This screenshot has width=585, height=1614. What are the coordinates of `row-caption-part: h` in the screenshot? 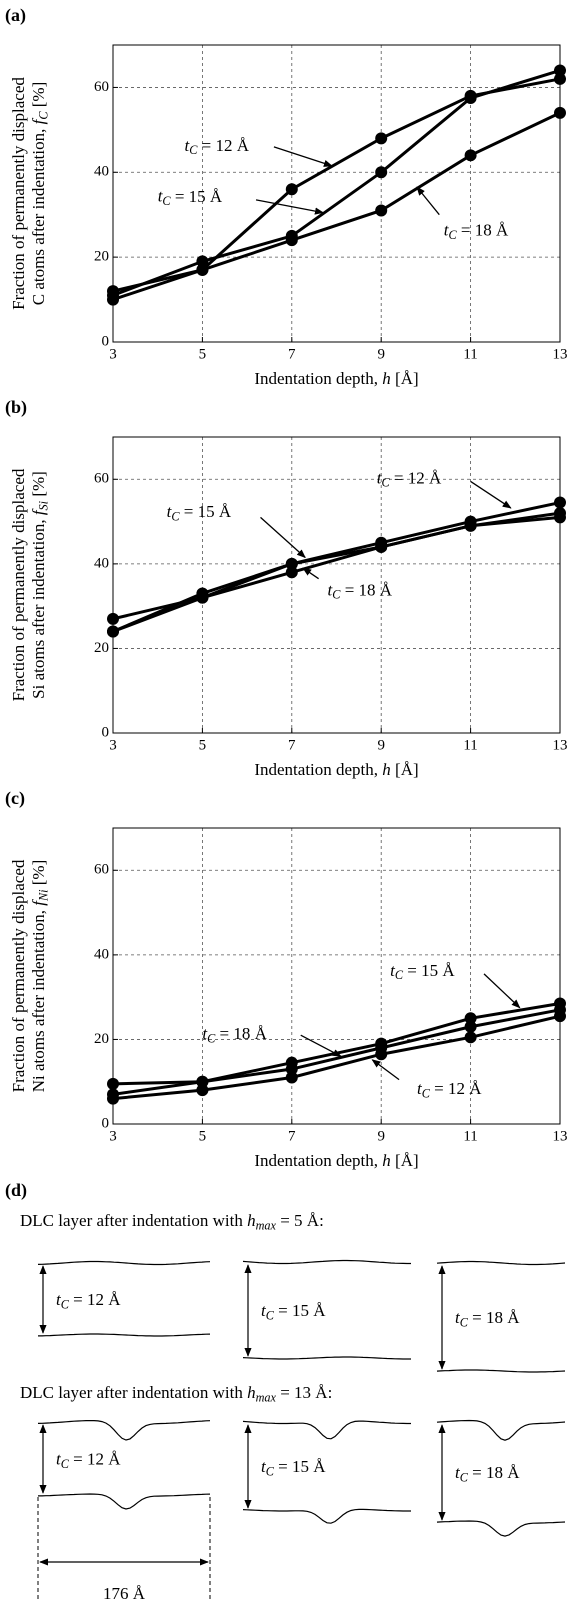 It's located at (251, 1220).